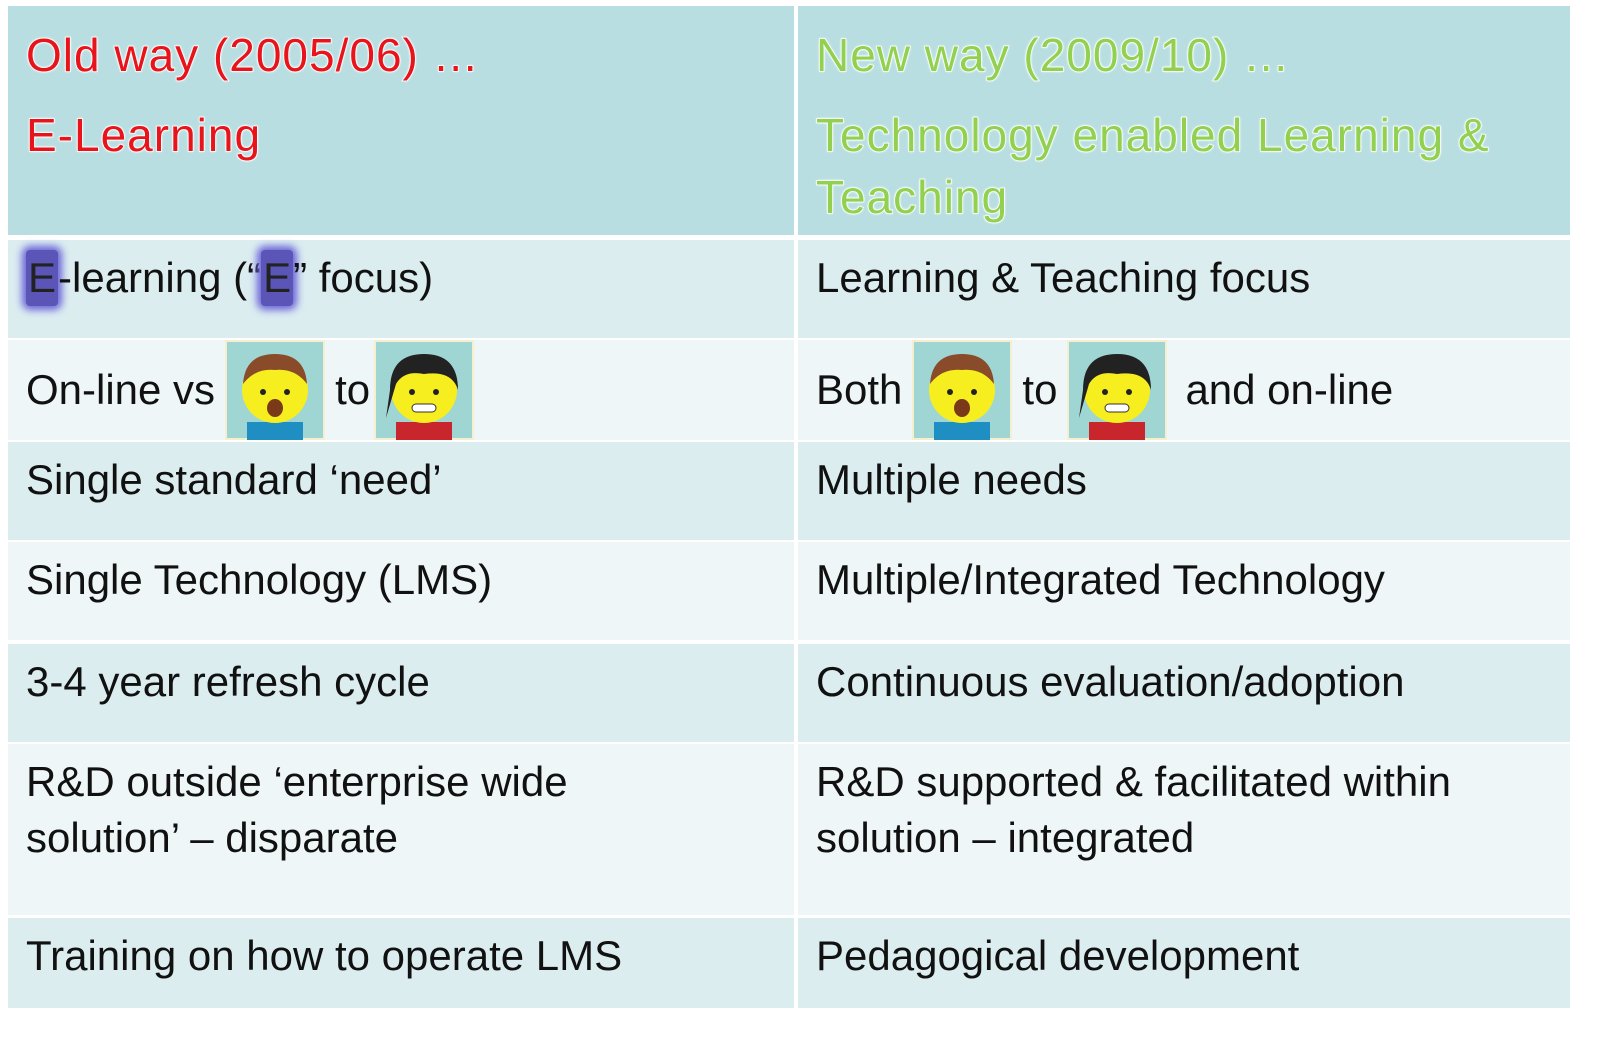  Describe the element at coordinates (228, 681) in the screenshot. I see `text: 3-4 year refresh cycle` at that location.